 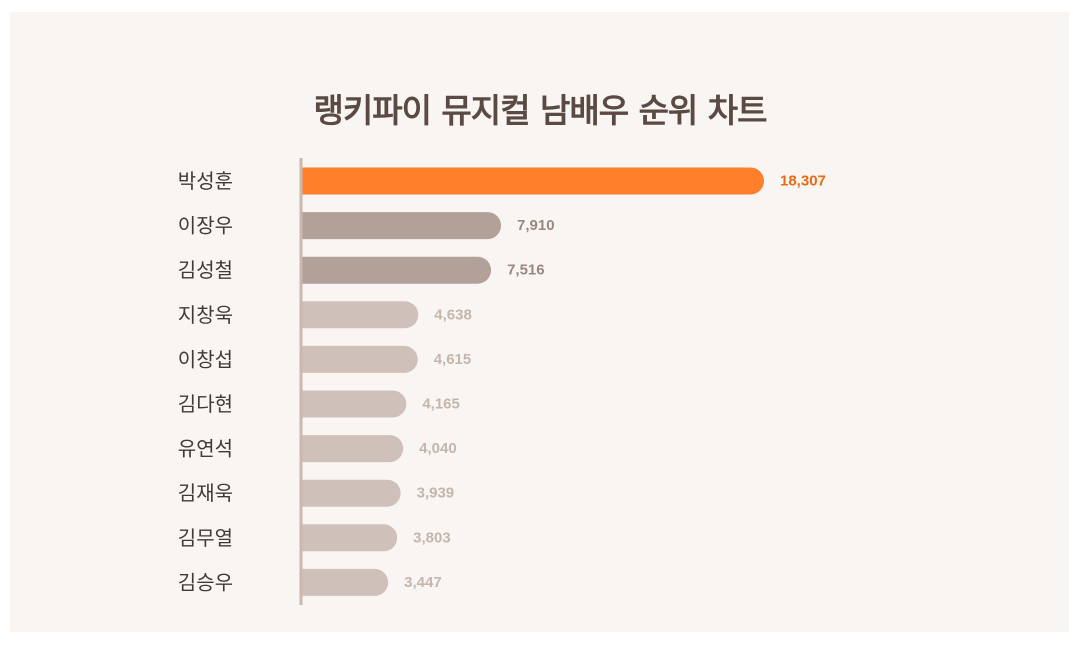 I want to click on value-label-1: 18,307, so click(x=803, y=181).